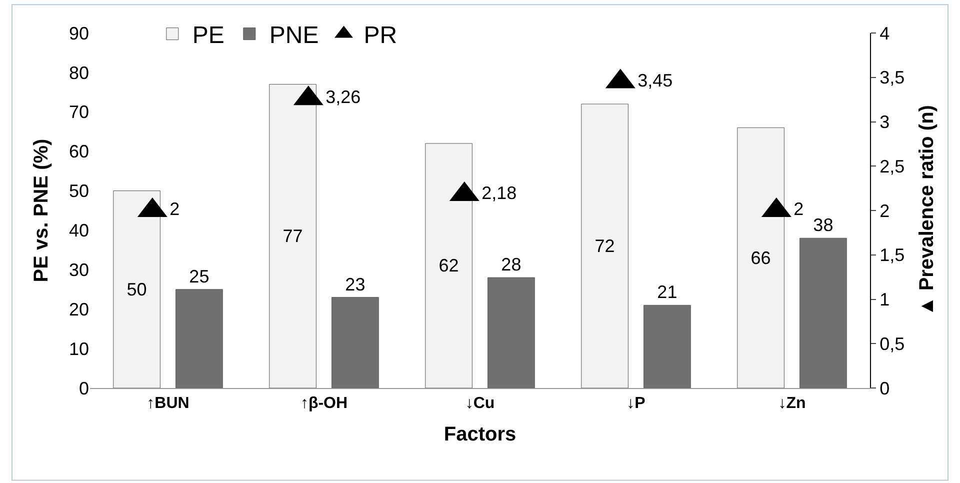  Describe the element at coordinates (78, 112) in the screenshot. I see `y-tick-label: 70` at that location.